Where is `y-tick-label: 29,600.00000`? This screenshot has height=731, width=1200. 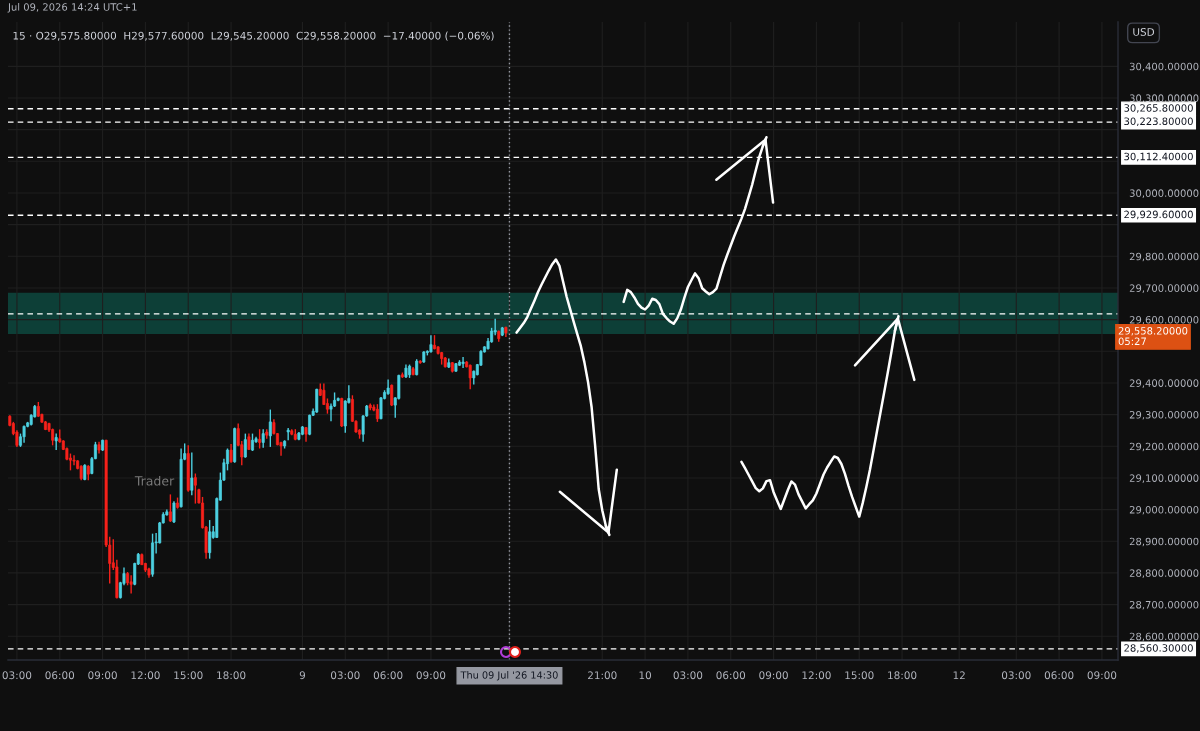 y-tick-label: 29,600.00000 is located at coordinates (1164, 320).